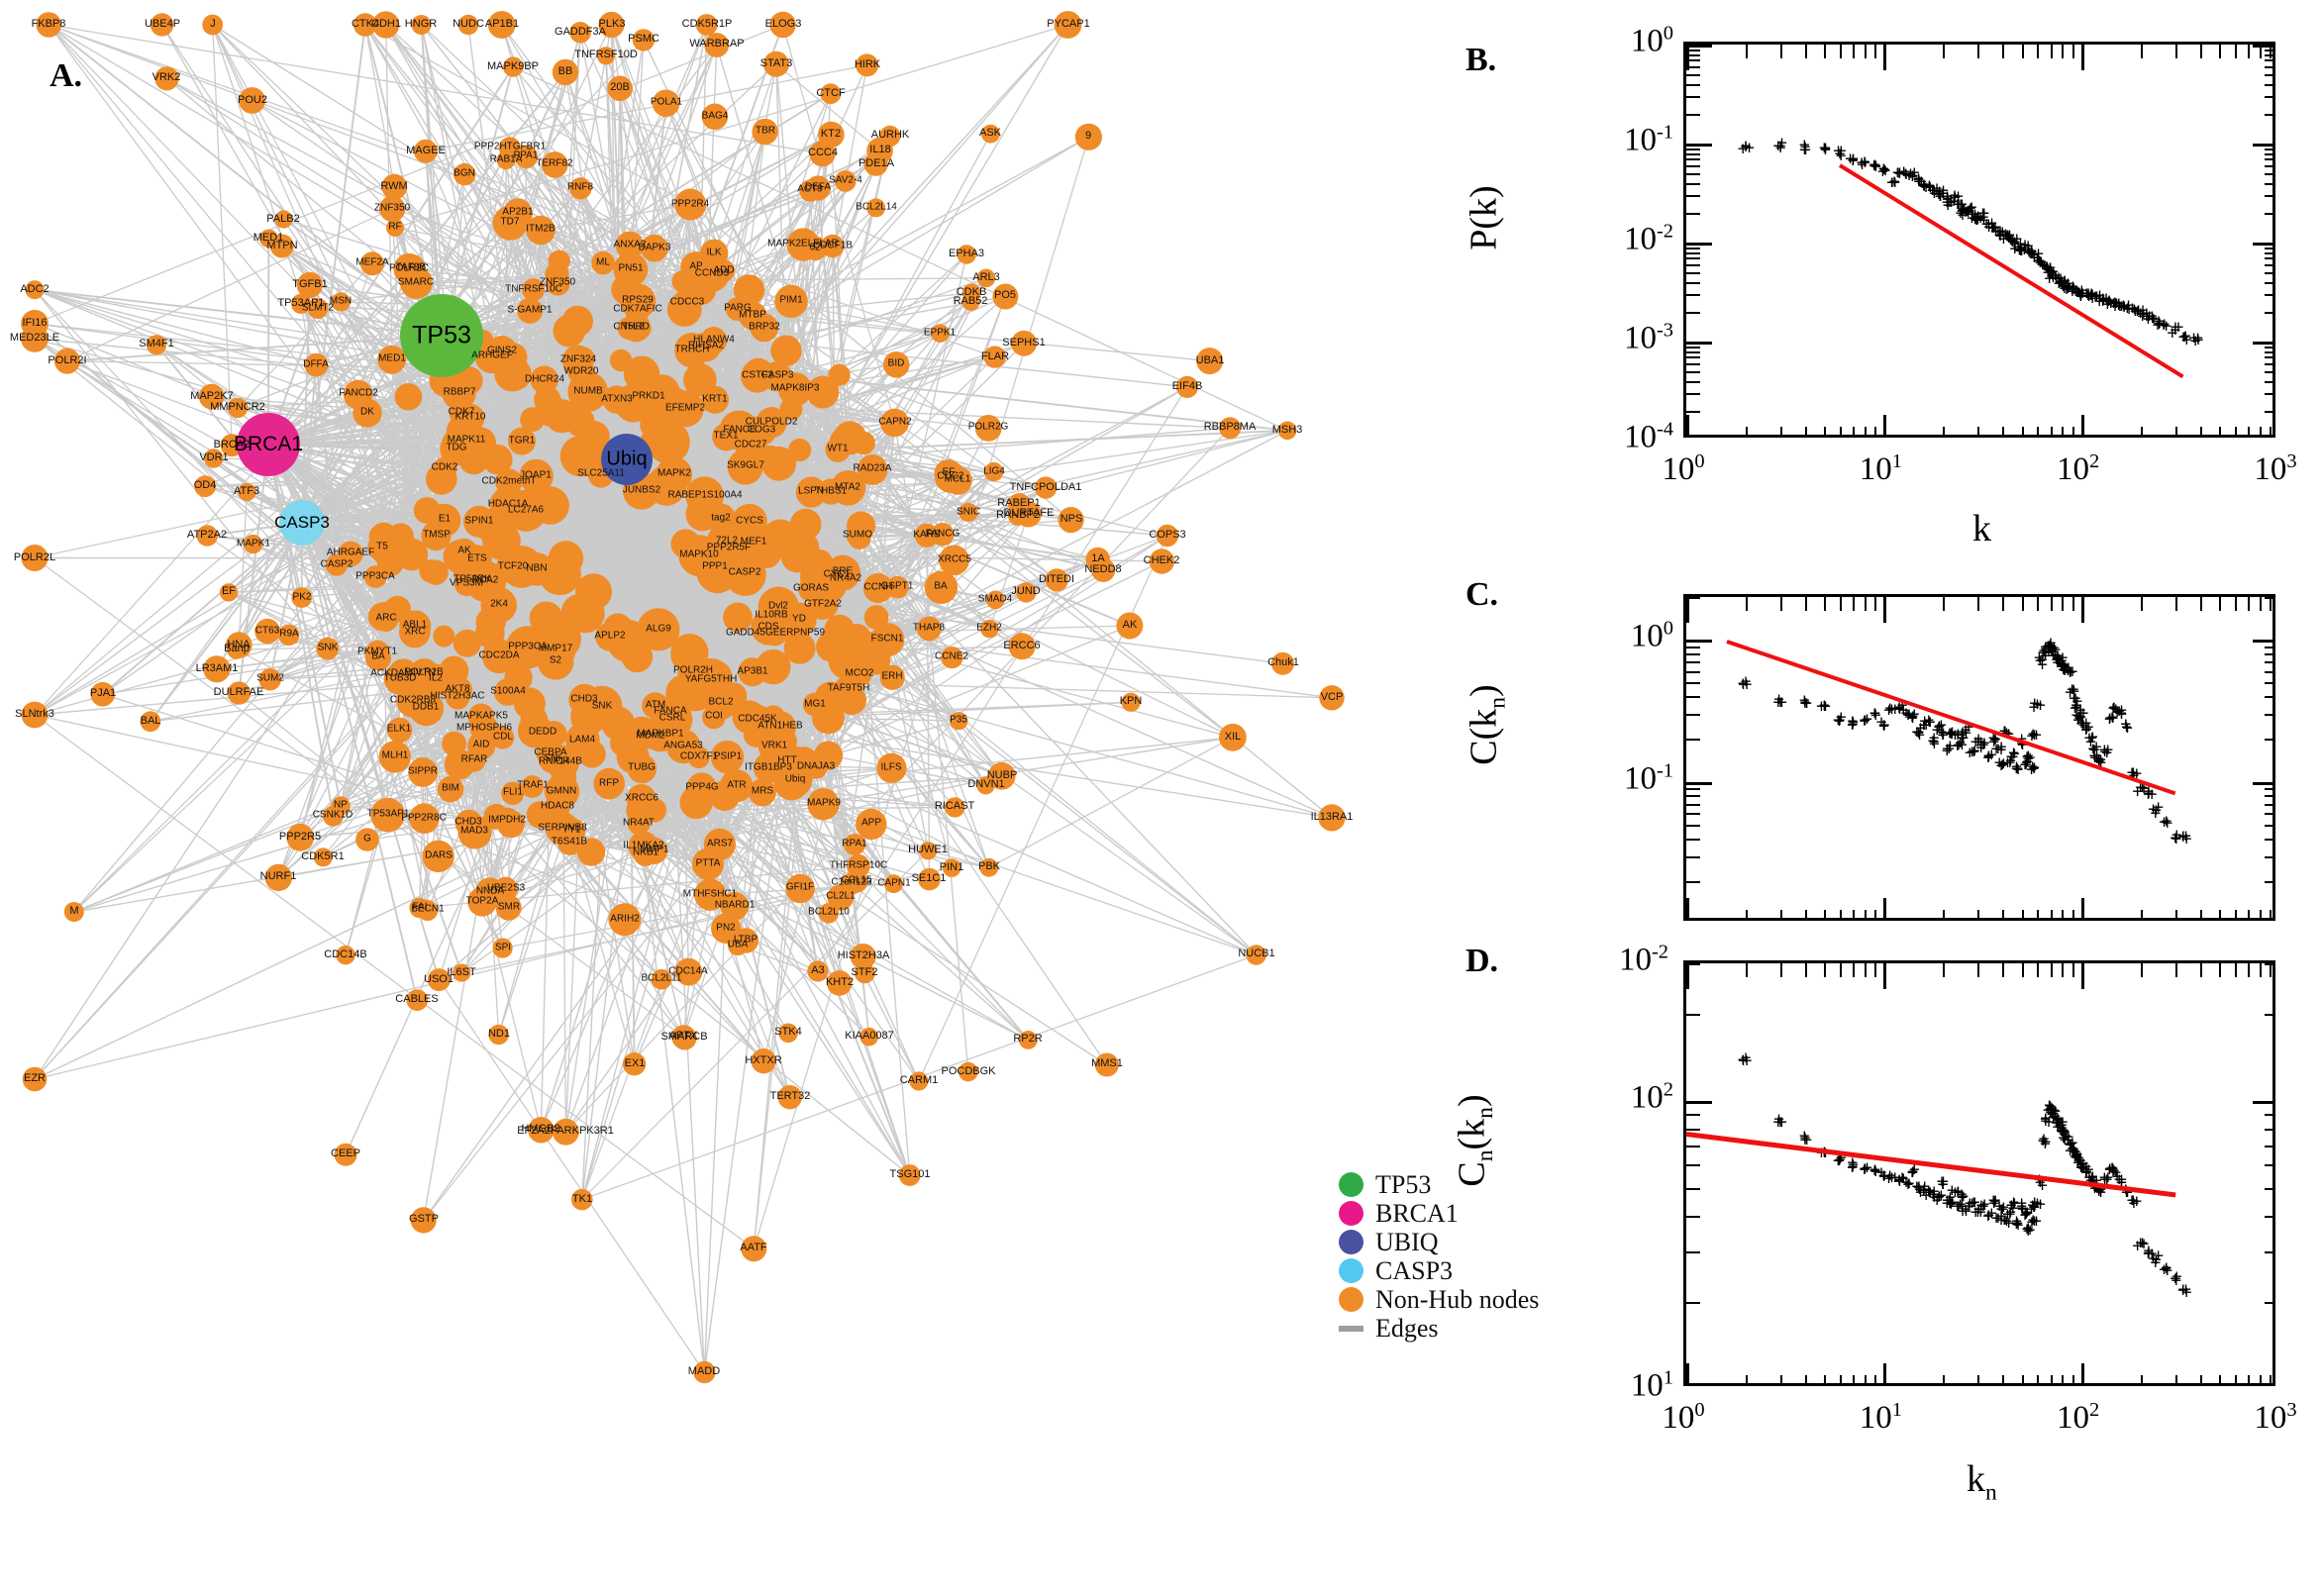 Image resolution: width=2323 pixels, height=1596 pixels. Describe the element at coordinates (441, 335) in the screenshot. I see `hub-node-tp53` at that location.